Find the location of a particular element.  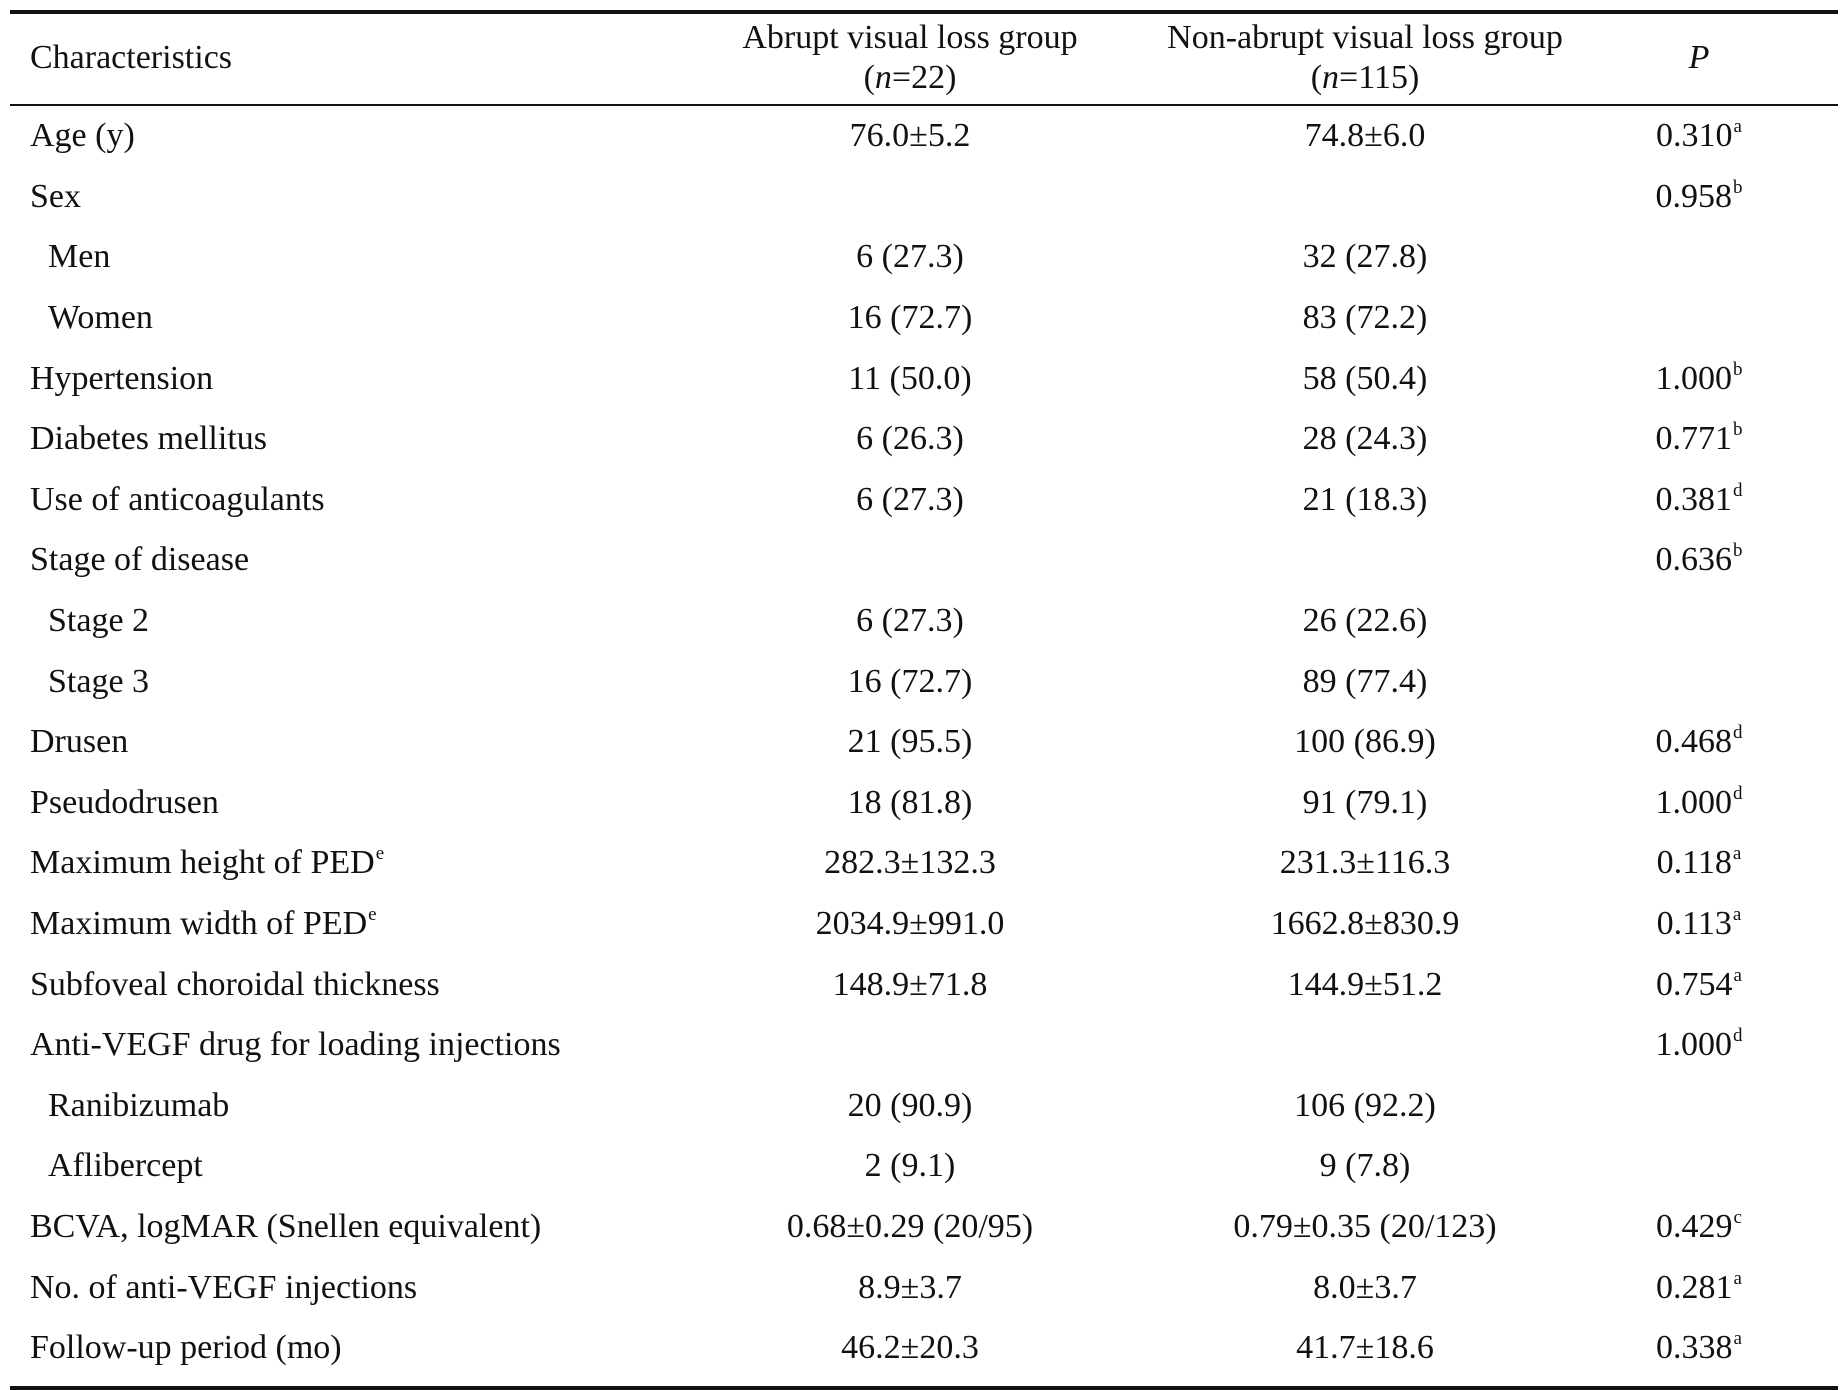

abrupt-group-value: 76.0±5.2 is located at coordinates (910, 136).